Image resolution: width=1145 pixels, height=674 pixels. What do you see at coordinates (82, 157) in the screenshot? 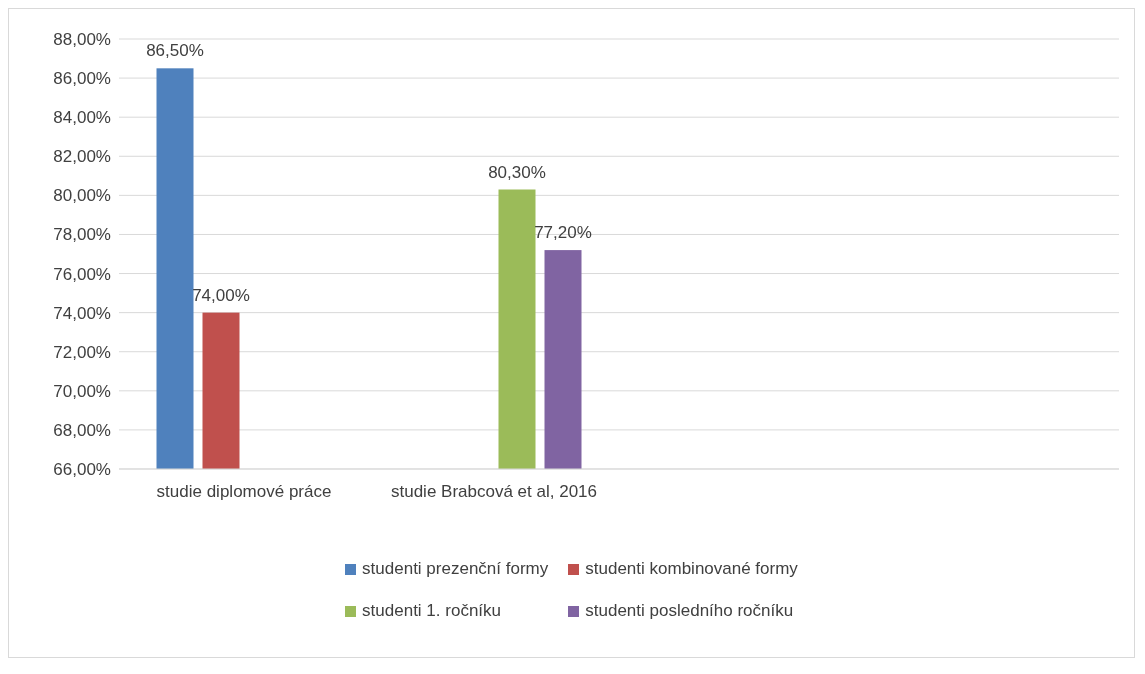
I see `y-tick-label: 82,00%` at bounding box center [82, 157].